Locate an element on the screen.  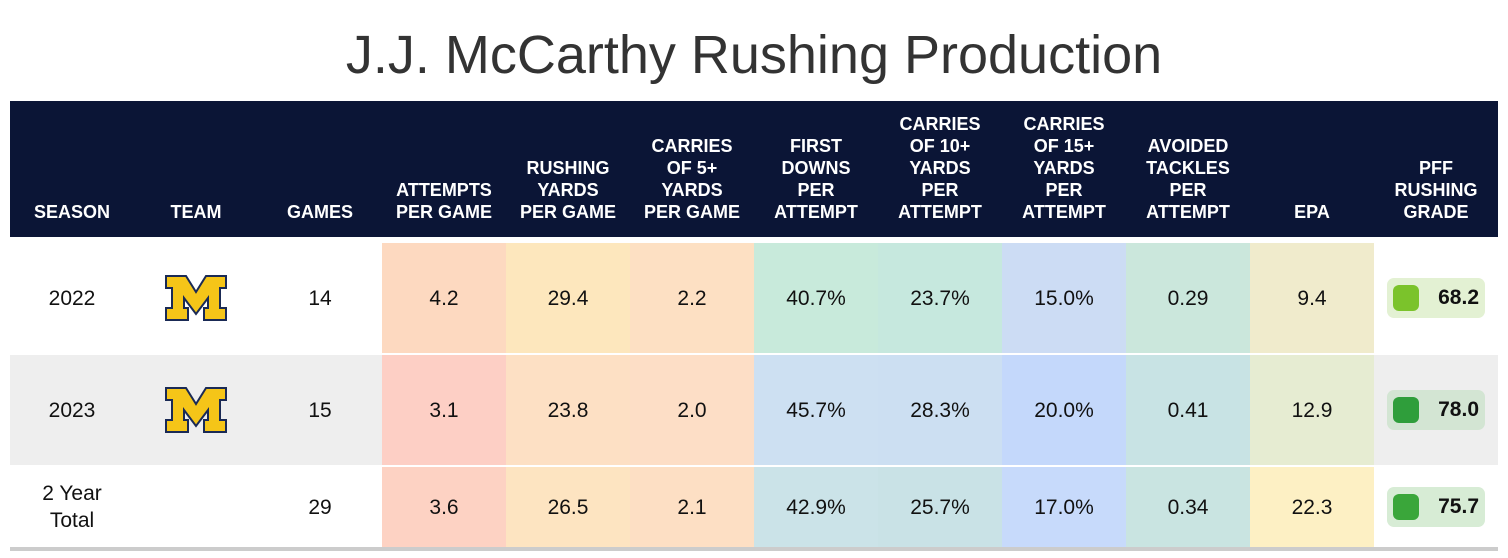
cell-attempts-per-game: 3.1 is located at coordinates (444, 410).